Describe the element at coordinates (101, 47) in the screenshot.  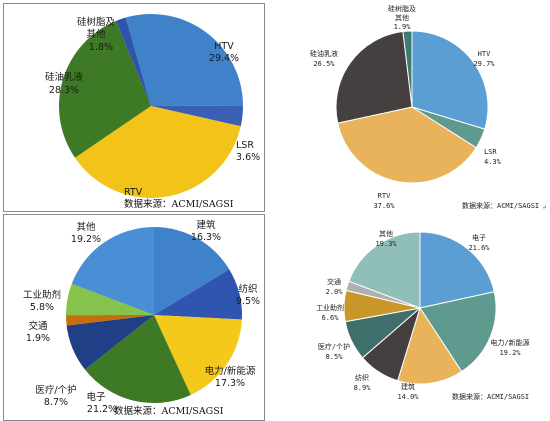
I see `label-硅树脂及其他-value: 1.8%` at that location.